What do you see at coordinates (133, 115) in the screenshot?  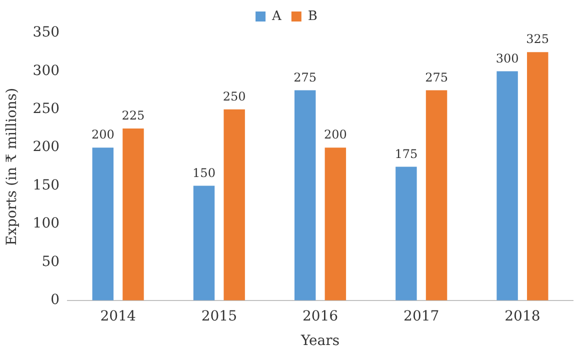 I see `data-label: 225` at bounding box center [133, 115].